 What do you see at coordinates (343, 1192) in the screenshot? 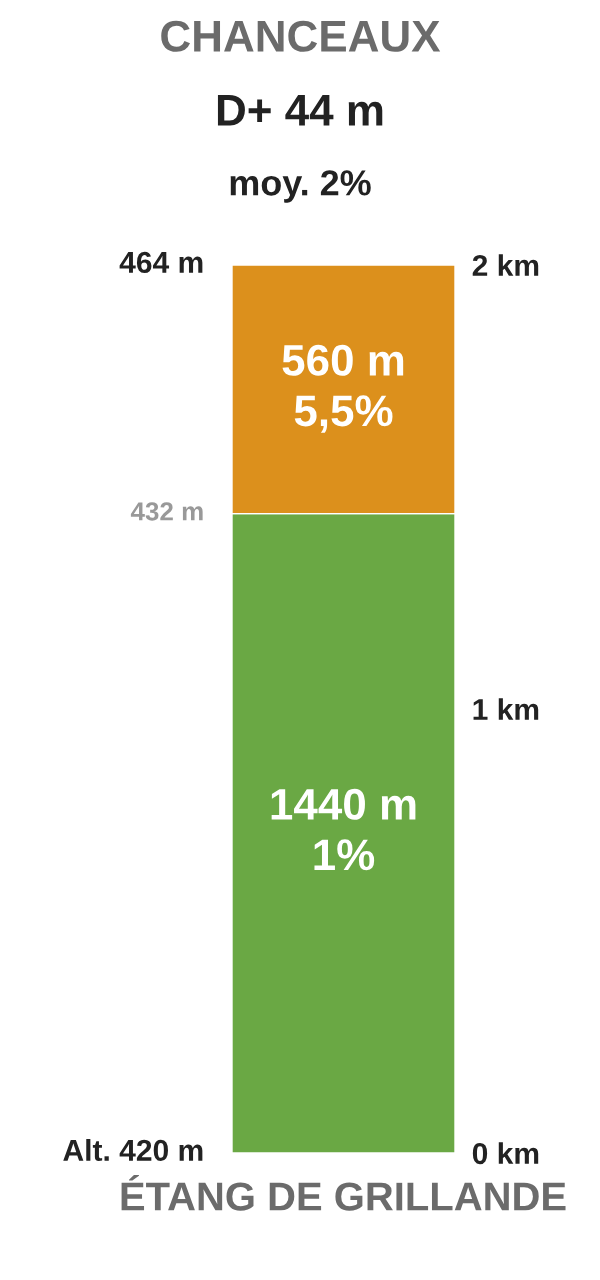
I see `x-axis-title: ÉTANG DE GRILLANDE` at bounding box center [343, 1192].